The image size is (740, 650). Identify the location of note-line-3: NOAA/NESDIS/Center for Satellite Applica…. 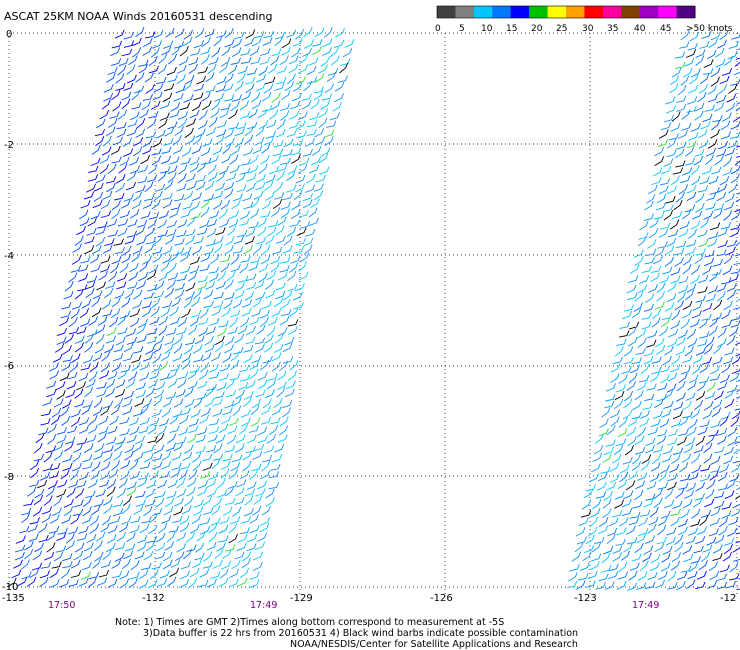
(434, 644).